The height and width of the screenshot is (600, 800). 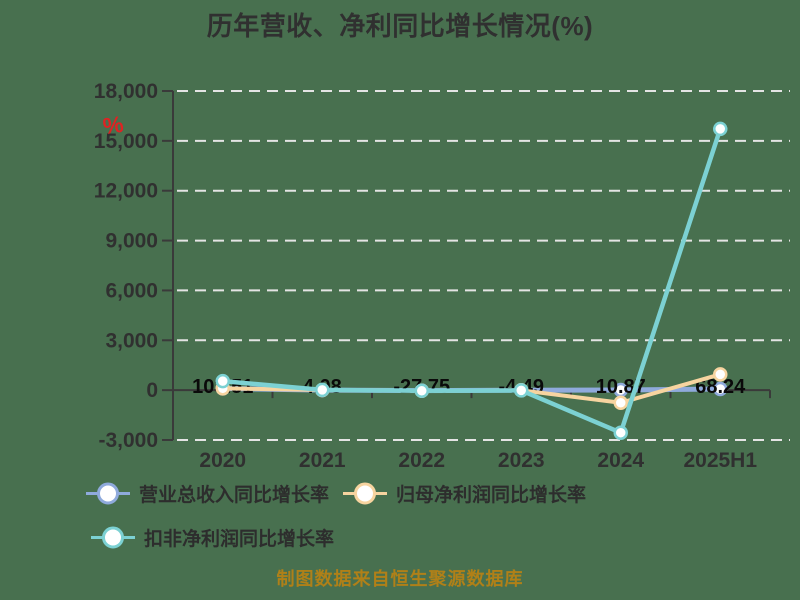 What do you see at coordinates (126, 141) in the screenshot?
I see `y-tick-label: 15,000` at bounding box center [126, 141].